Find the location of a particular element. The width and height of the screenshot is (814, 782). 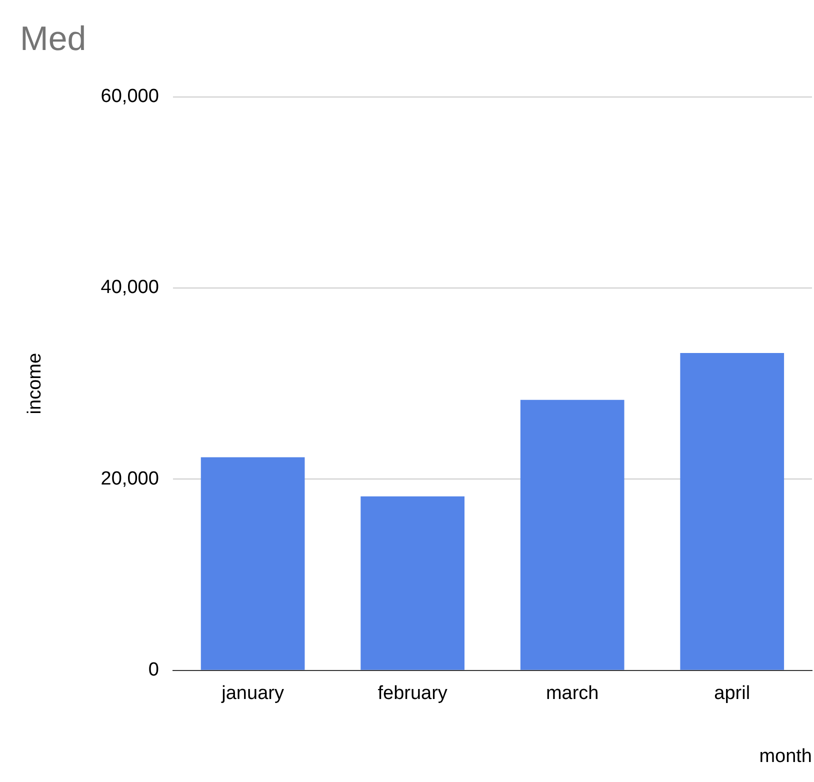

y-axis-title: income is located at coordinates (35, 383).